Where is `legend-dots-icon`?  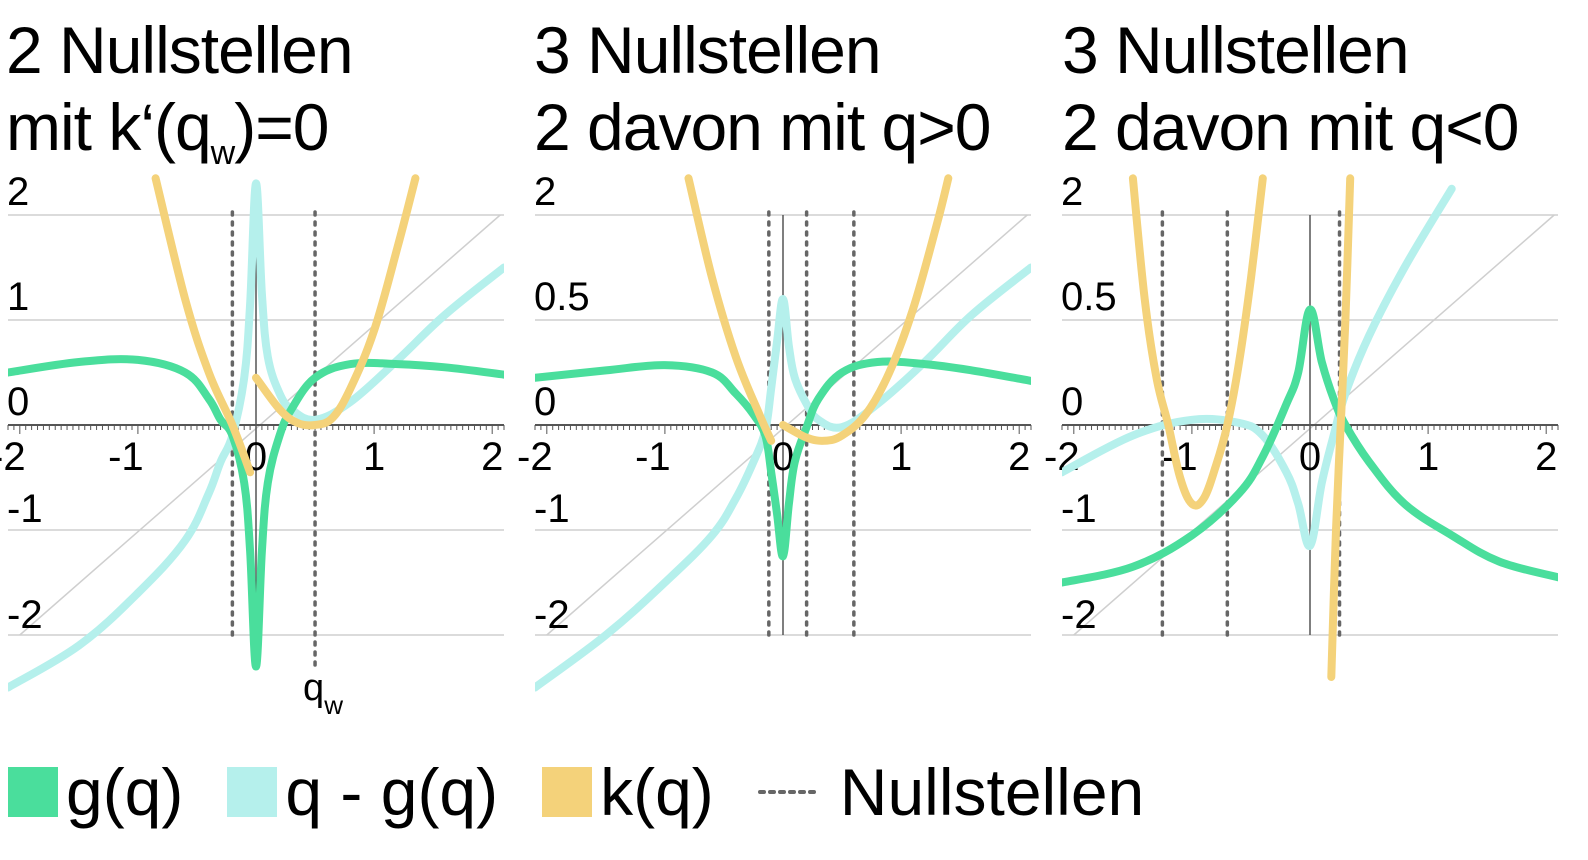
legend-dots-icon is located at coordinates (789, 792).